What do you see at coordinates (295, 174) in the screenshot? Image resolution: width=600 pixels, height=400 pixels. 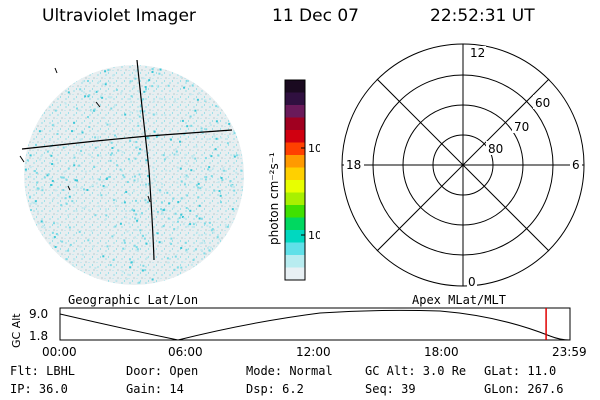 I see `colorbar-band` at bounding box center [295, 174].